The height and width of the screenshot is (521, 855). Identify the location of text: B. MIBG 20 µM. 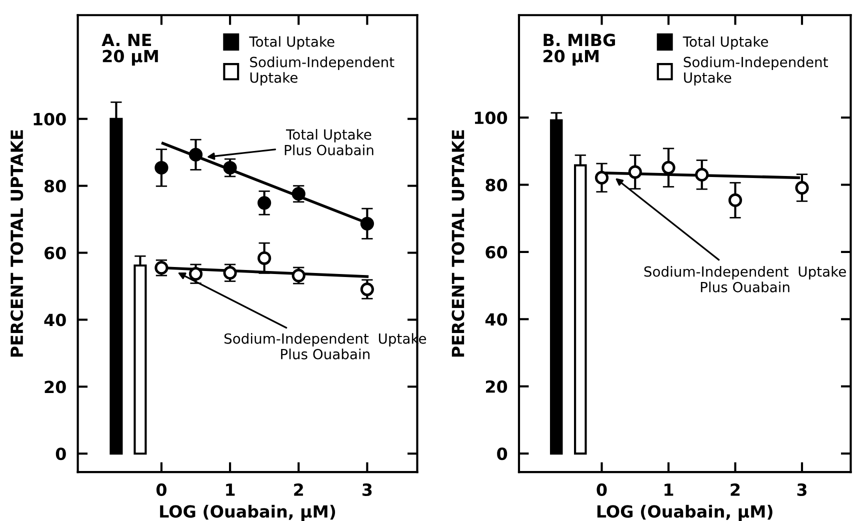
(579, 50).